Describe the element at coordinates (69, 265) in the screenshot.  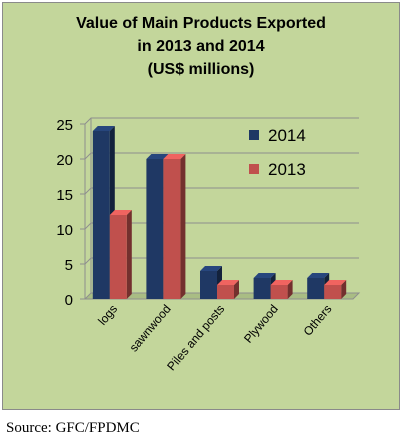
I see `y-tick-label: 5` at that location.